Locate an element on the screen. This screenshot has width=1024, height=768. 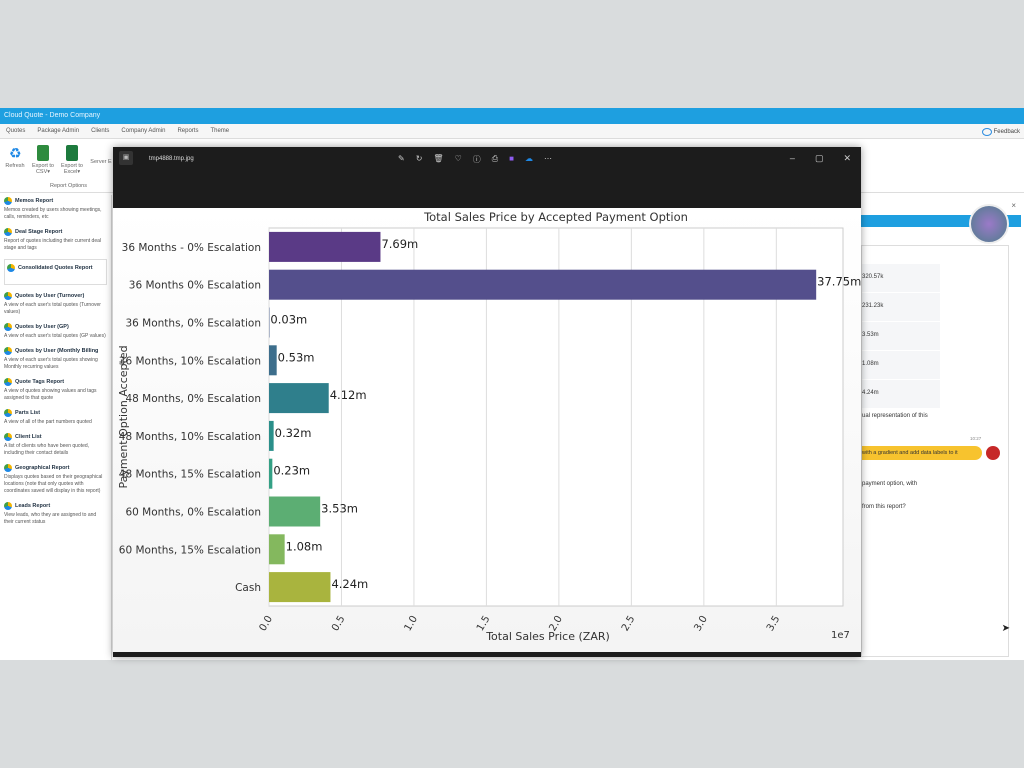
y-tick-label: 60 Months, 15% Escalation is located at coordinates (190, 550).